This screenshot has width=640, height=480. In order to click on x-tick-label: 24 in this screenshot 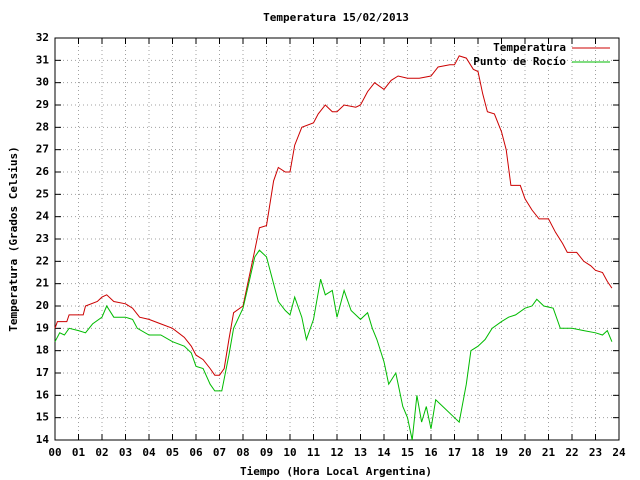, I will do `click(619, 452)`.